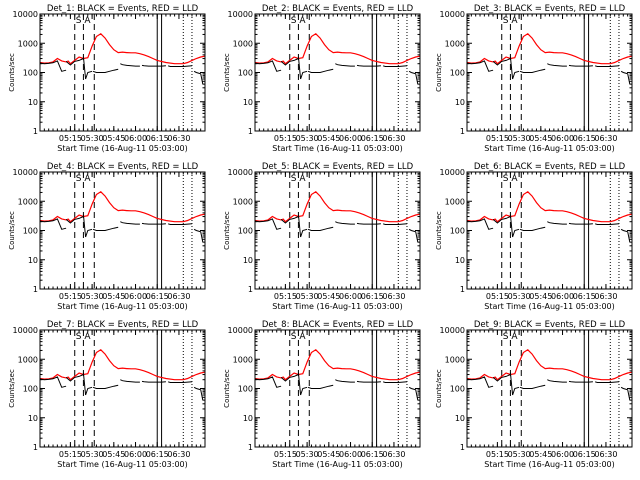 The height and width of the screenshot is (480, 640). I want to click on panel-title: Det_2: BLACK = Events, RED = LLD, so click(338, 9).